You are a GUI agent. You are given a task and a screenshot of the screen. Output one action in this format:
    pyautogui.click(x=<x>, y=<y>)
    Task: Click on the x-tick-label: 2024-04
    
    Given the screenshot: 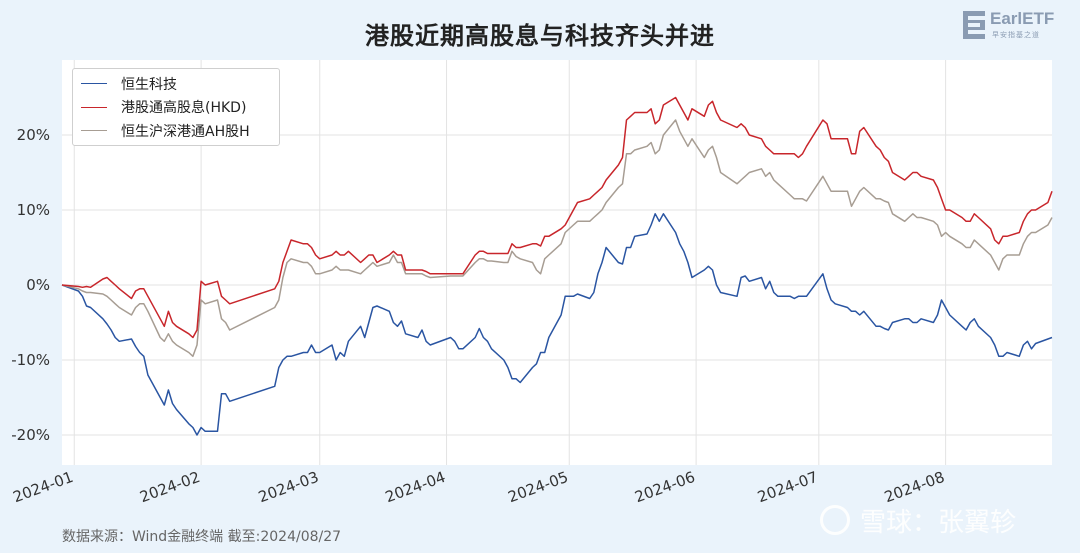 What is the action you would take?
    pyautogui.click(x=415, y=487)
    